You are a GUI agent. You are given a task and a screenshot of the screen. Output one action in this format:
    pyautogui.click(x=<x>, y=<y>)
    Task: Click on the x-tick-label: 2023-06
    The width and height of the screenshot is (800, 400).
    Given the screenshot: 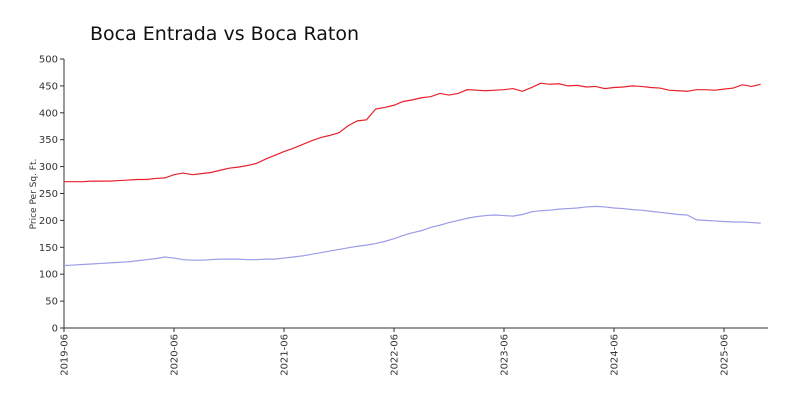 What is the action you would take?
    pyautogui.click(x=505, y=355)
    